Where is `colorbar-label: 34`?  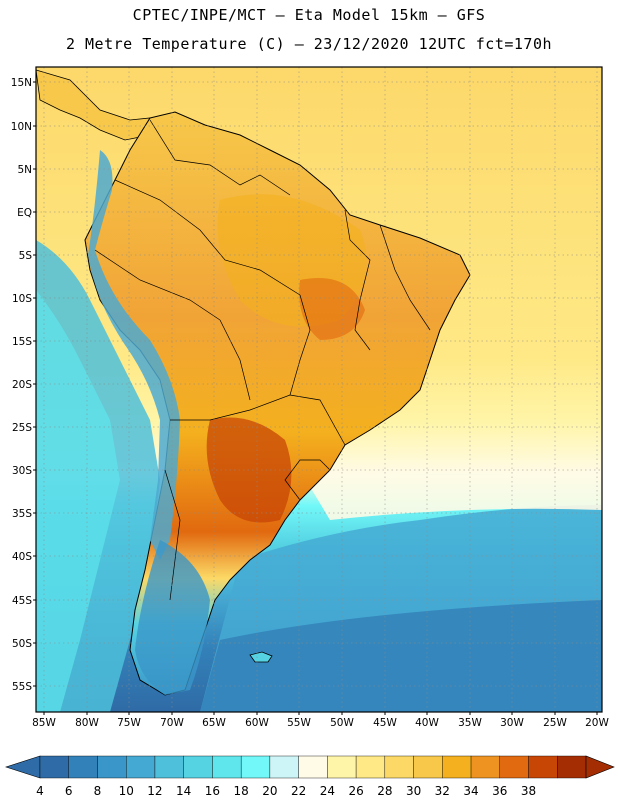
colorbar-label: 34 is located at coordinates (470, 791).